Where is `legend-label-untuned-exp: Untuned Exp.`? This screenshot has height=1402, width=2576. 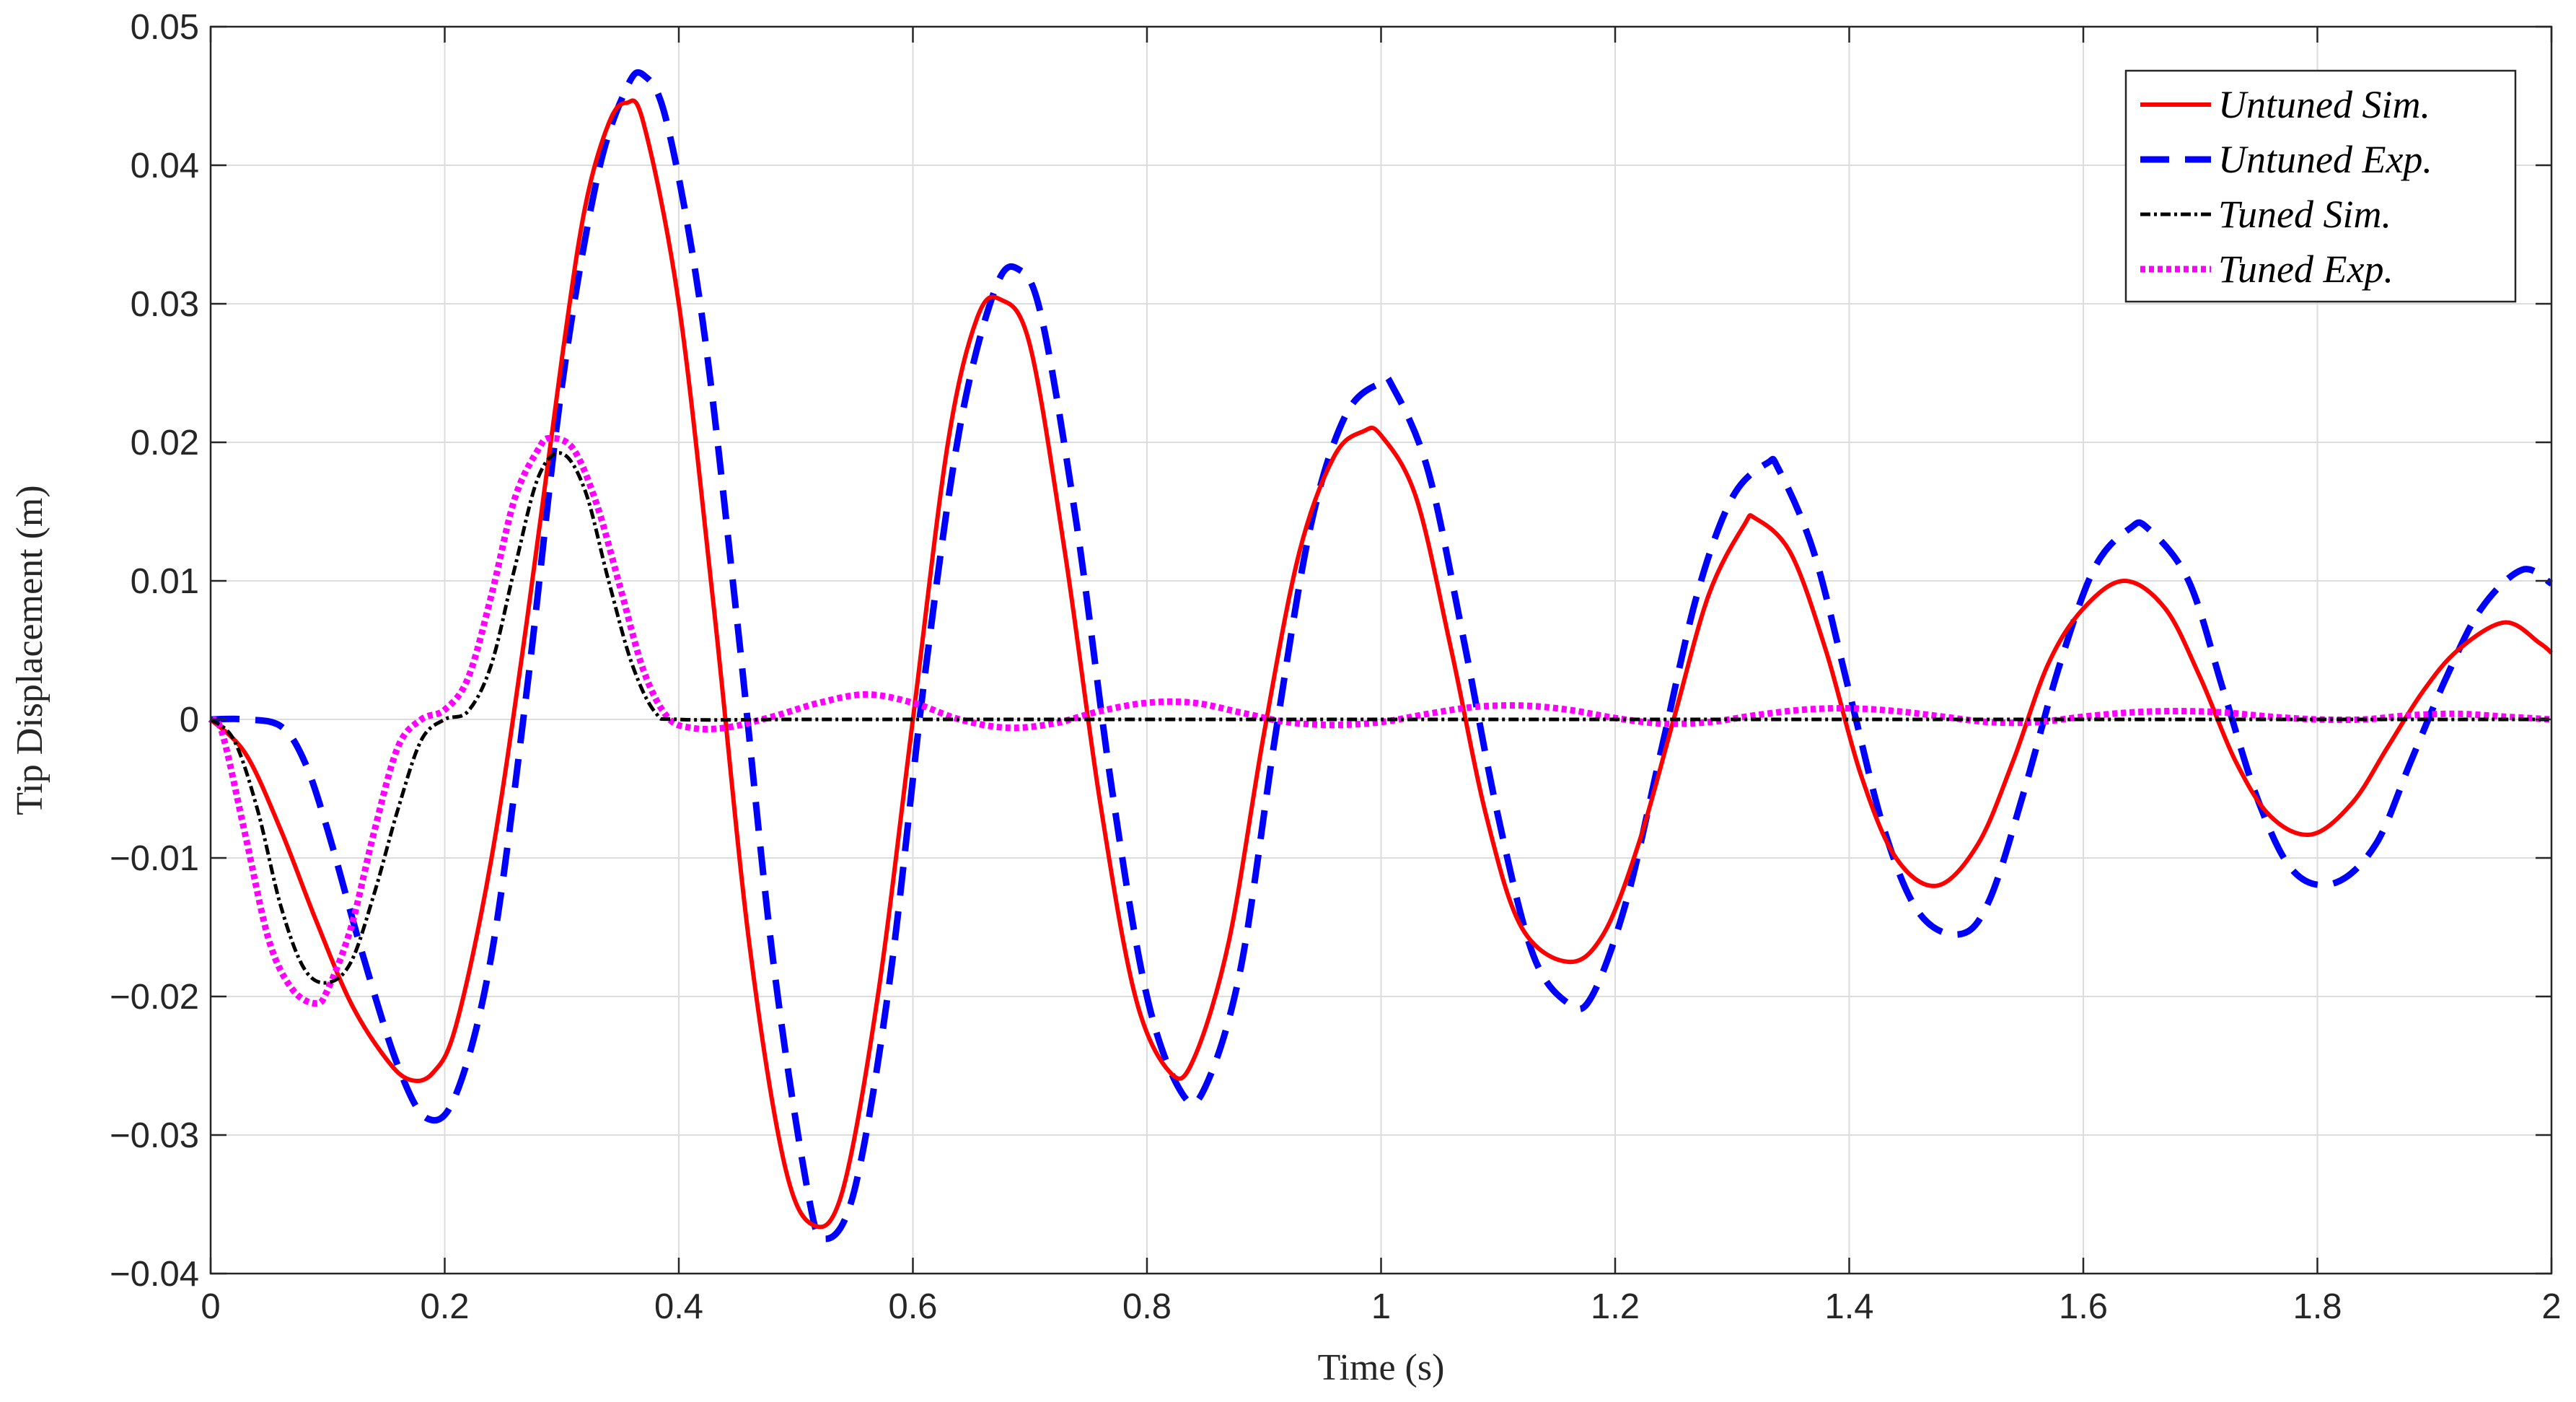
legend-label-untuned-exp: Untuned Exp. is located at coordinates (2325, 159).